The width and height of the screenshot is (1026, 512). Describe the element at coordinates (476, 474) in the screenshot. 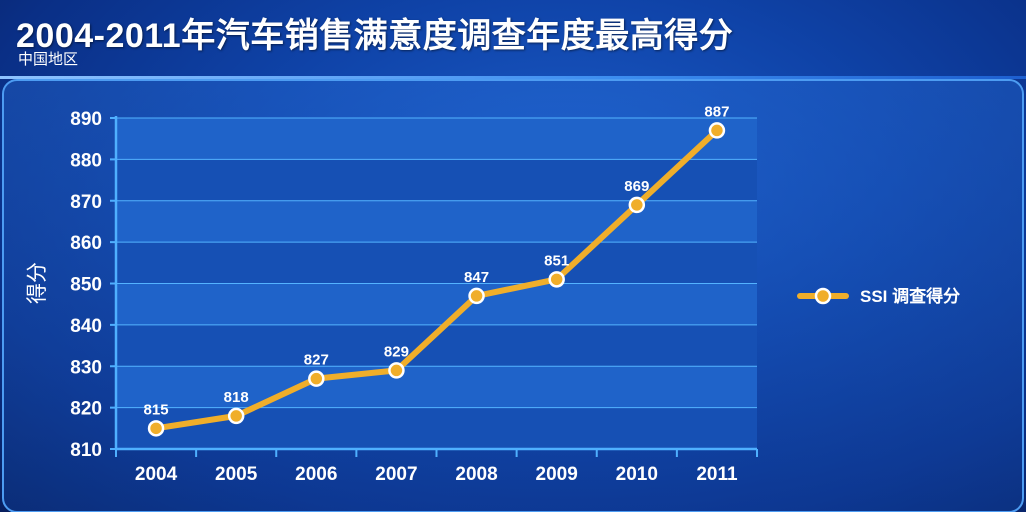

I see `x-tick-label: 2008` at that location.